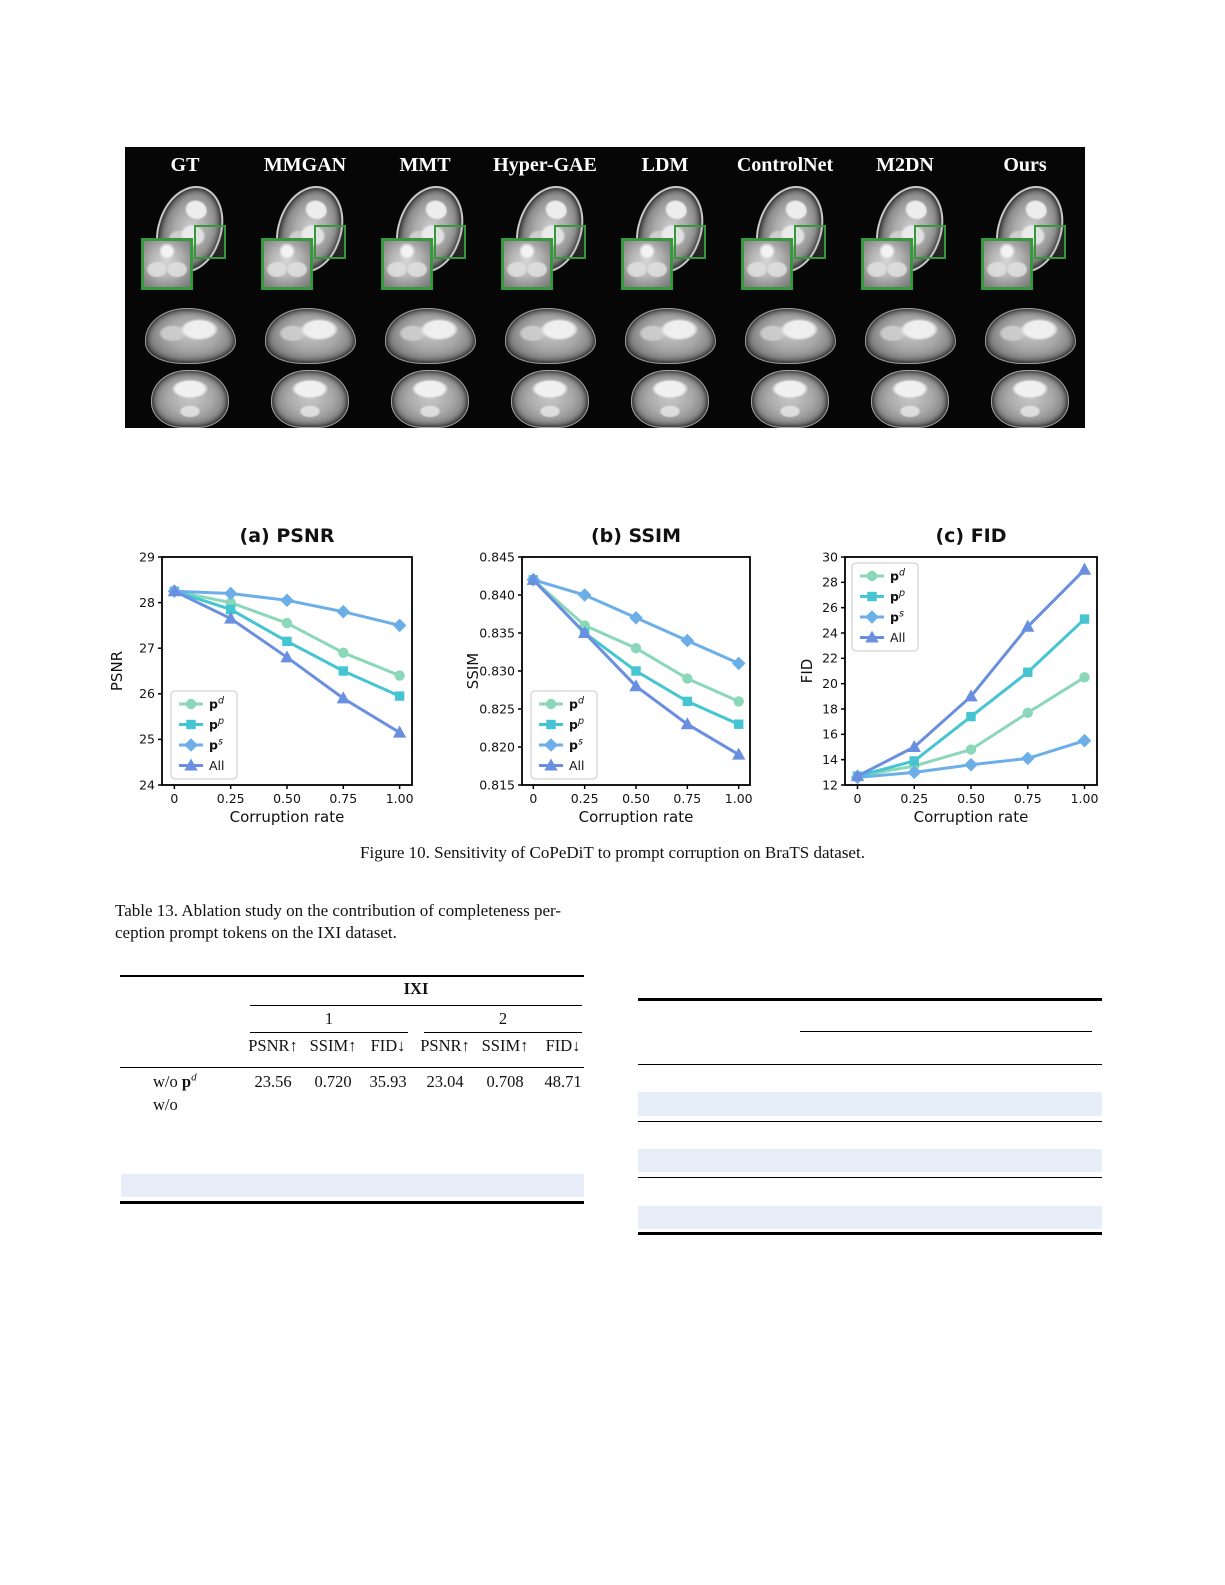 The width and height of the screenshot is (1225, 1585). I want to click on col-header-ssim-1: SSIM↑, so click(333, 1045).